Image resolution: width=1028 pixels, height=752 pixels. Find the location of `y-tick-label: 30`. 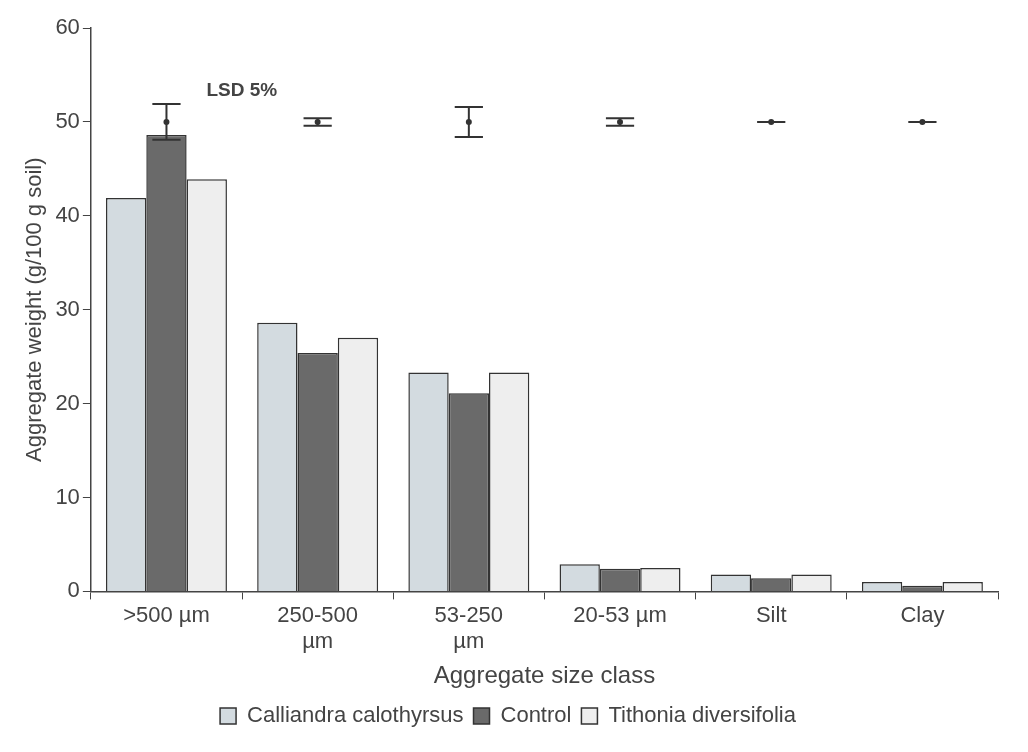

y-tick-label: 30 is located at coordinates (67, 308).